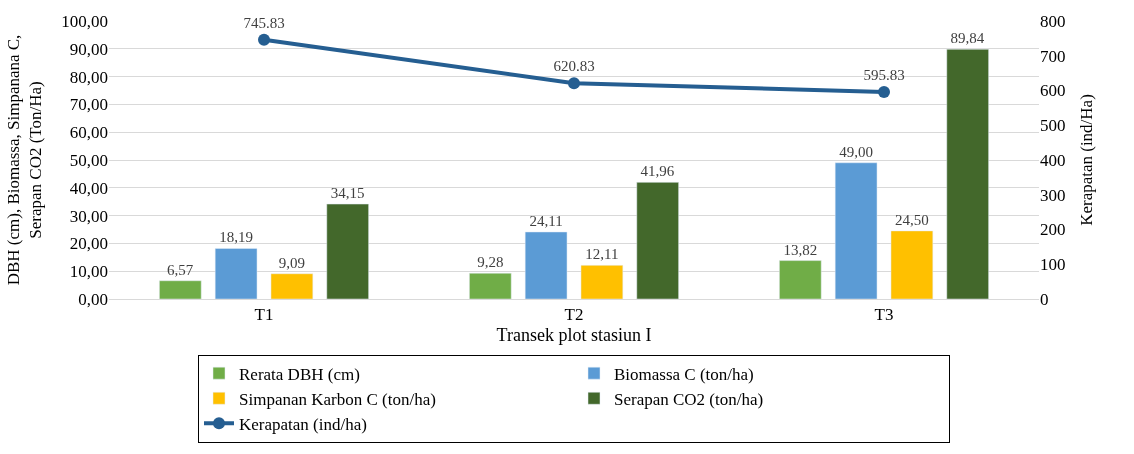  I want to click on data-label: 12,11, so click(602, 254).